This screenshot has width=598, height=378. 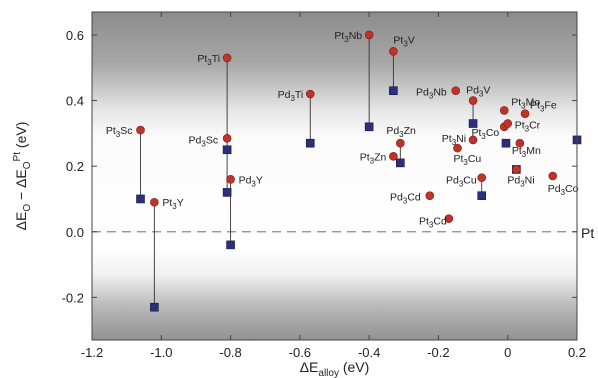 What do you see at coordinates (348, 37) in the screenshot?
I see `point-label: Pt3Nb` at bounding box center [348, 37].